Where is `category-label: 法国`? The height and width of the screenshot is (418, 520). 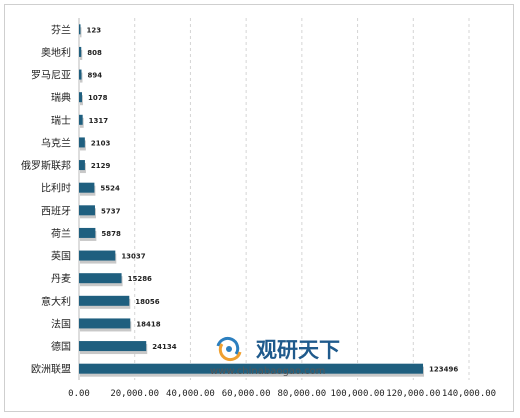
category-label: 法国 is located at coordinates (61, 323).